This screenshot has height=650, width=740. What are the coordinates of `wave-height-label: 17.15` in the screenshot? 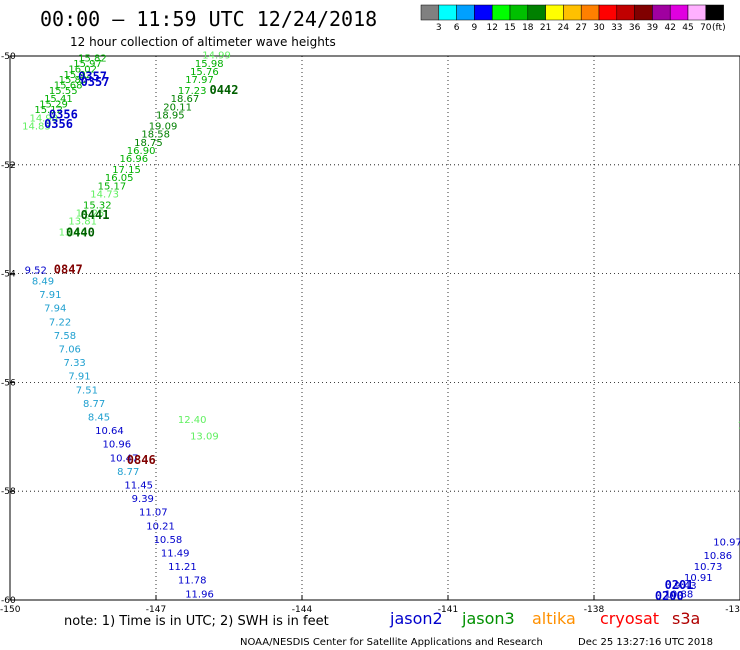 It's located at (126, 170).